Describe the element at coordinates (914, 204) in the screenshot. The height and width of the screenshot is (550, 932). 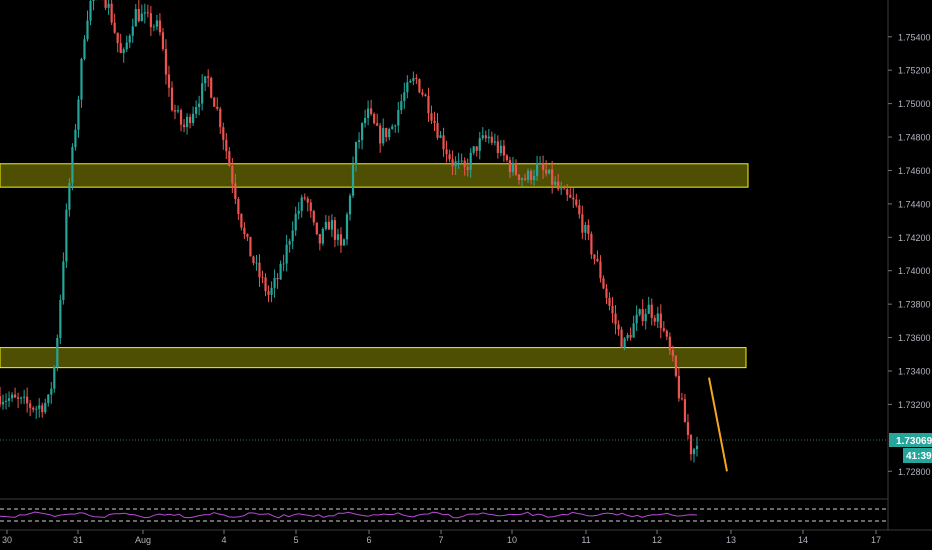
I see `price-tick-label: 1.74400` at that location.